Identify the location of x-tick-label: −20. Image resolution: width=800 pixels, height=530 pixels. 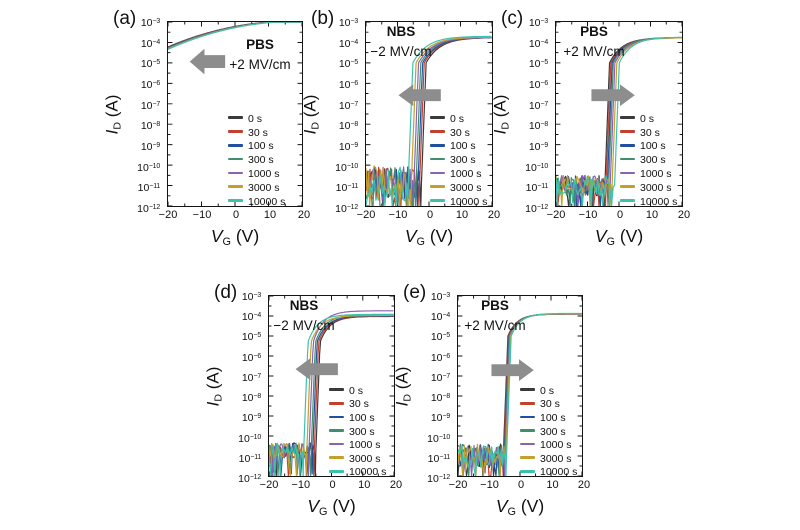
(366, 215).